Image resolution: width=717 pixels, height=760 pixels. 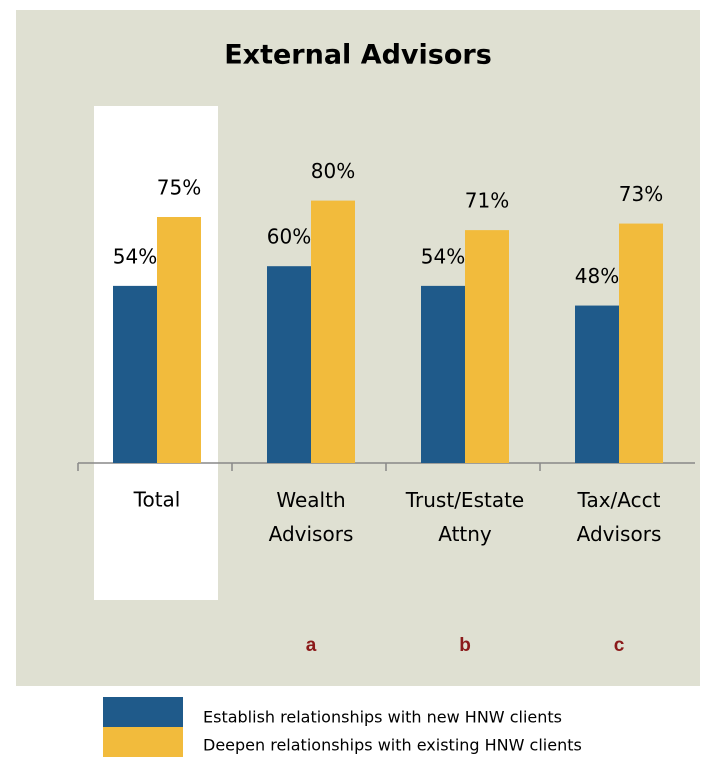 I want to click on value-label: 60%, so click(x=289, y=237).